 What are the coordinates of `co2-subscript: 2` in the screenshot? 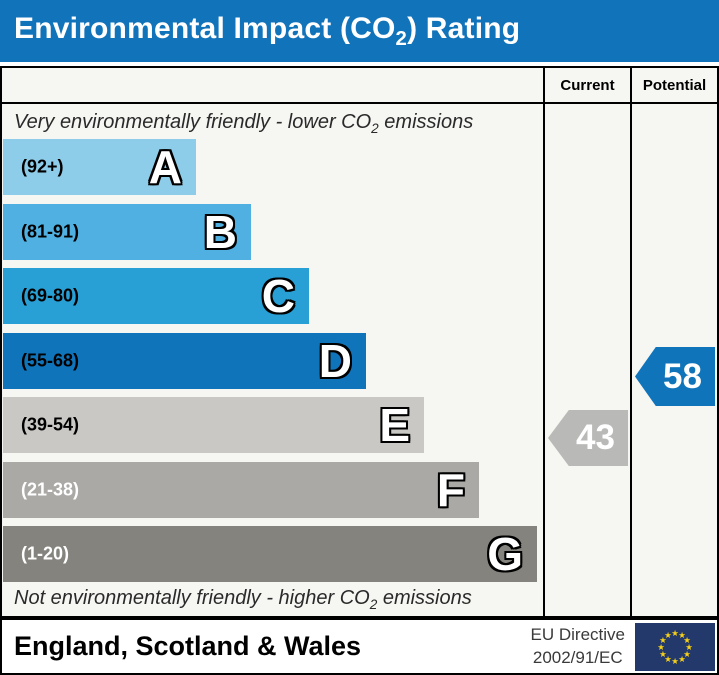 It's located at (401, 38).